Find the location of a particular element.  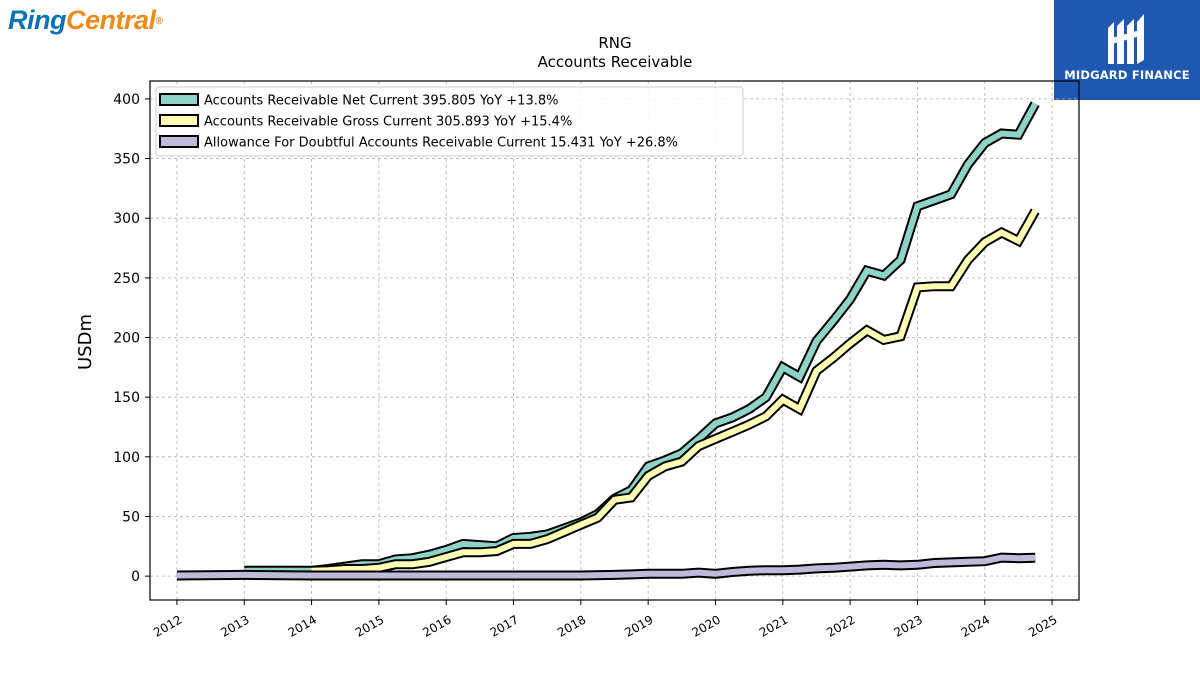

x-tick-label: 2022 is located at coordinates (840, 625).